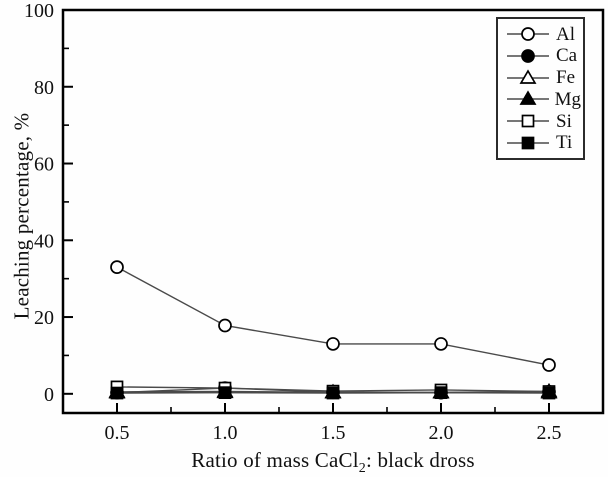 The height and width of the screenshot is (477, 608). Describe the element at coordinates (441, 433) in the screenshot. I see `x-tick-label: 2.0` at that location.